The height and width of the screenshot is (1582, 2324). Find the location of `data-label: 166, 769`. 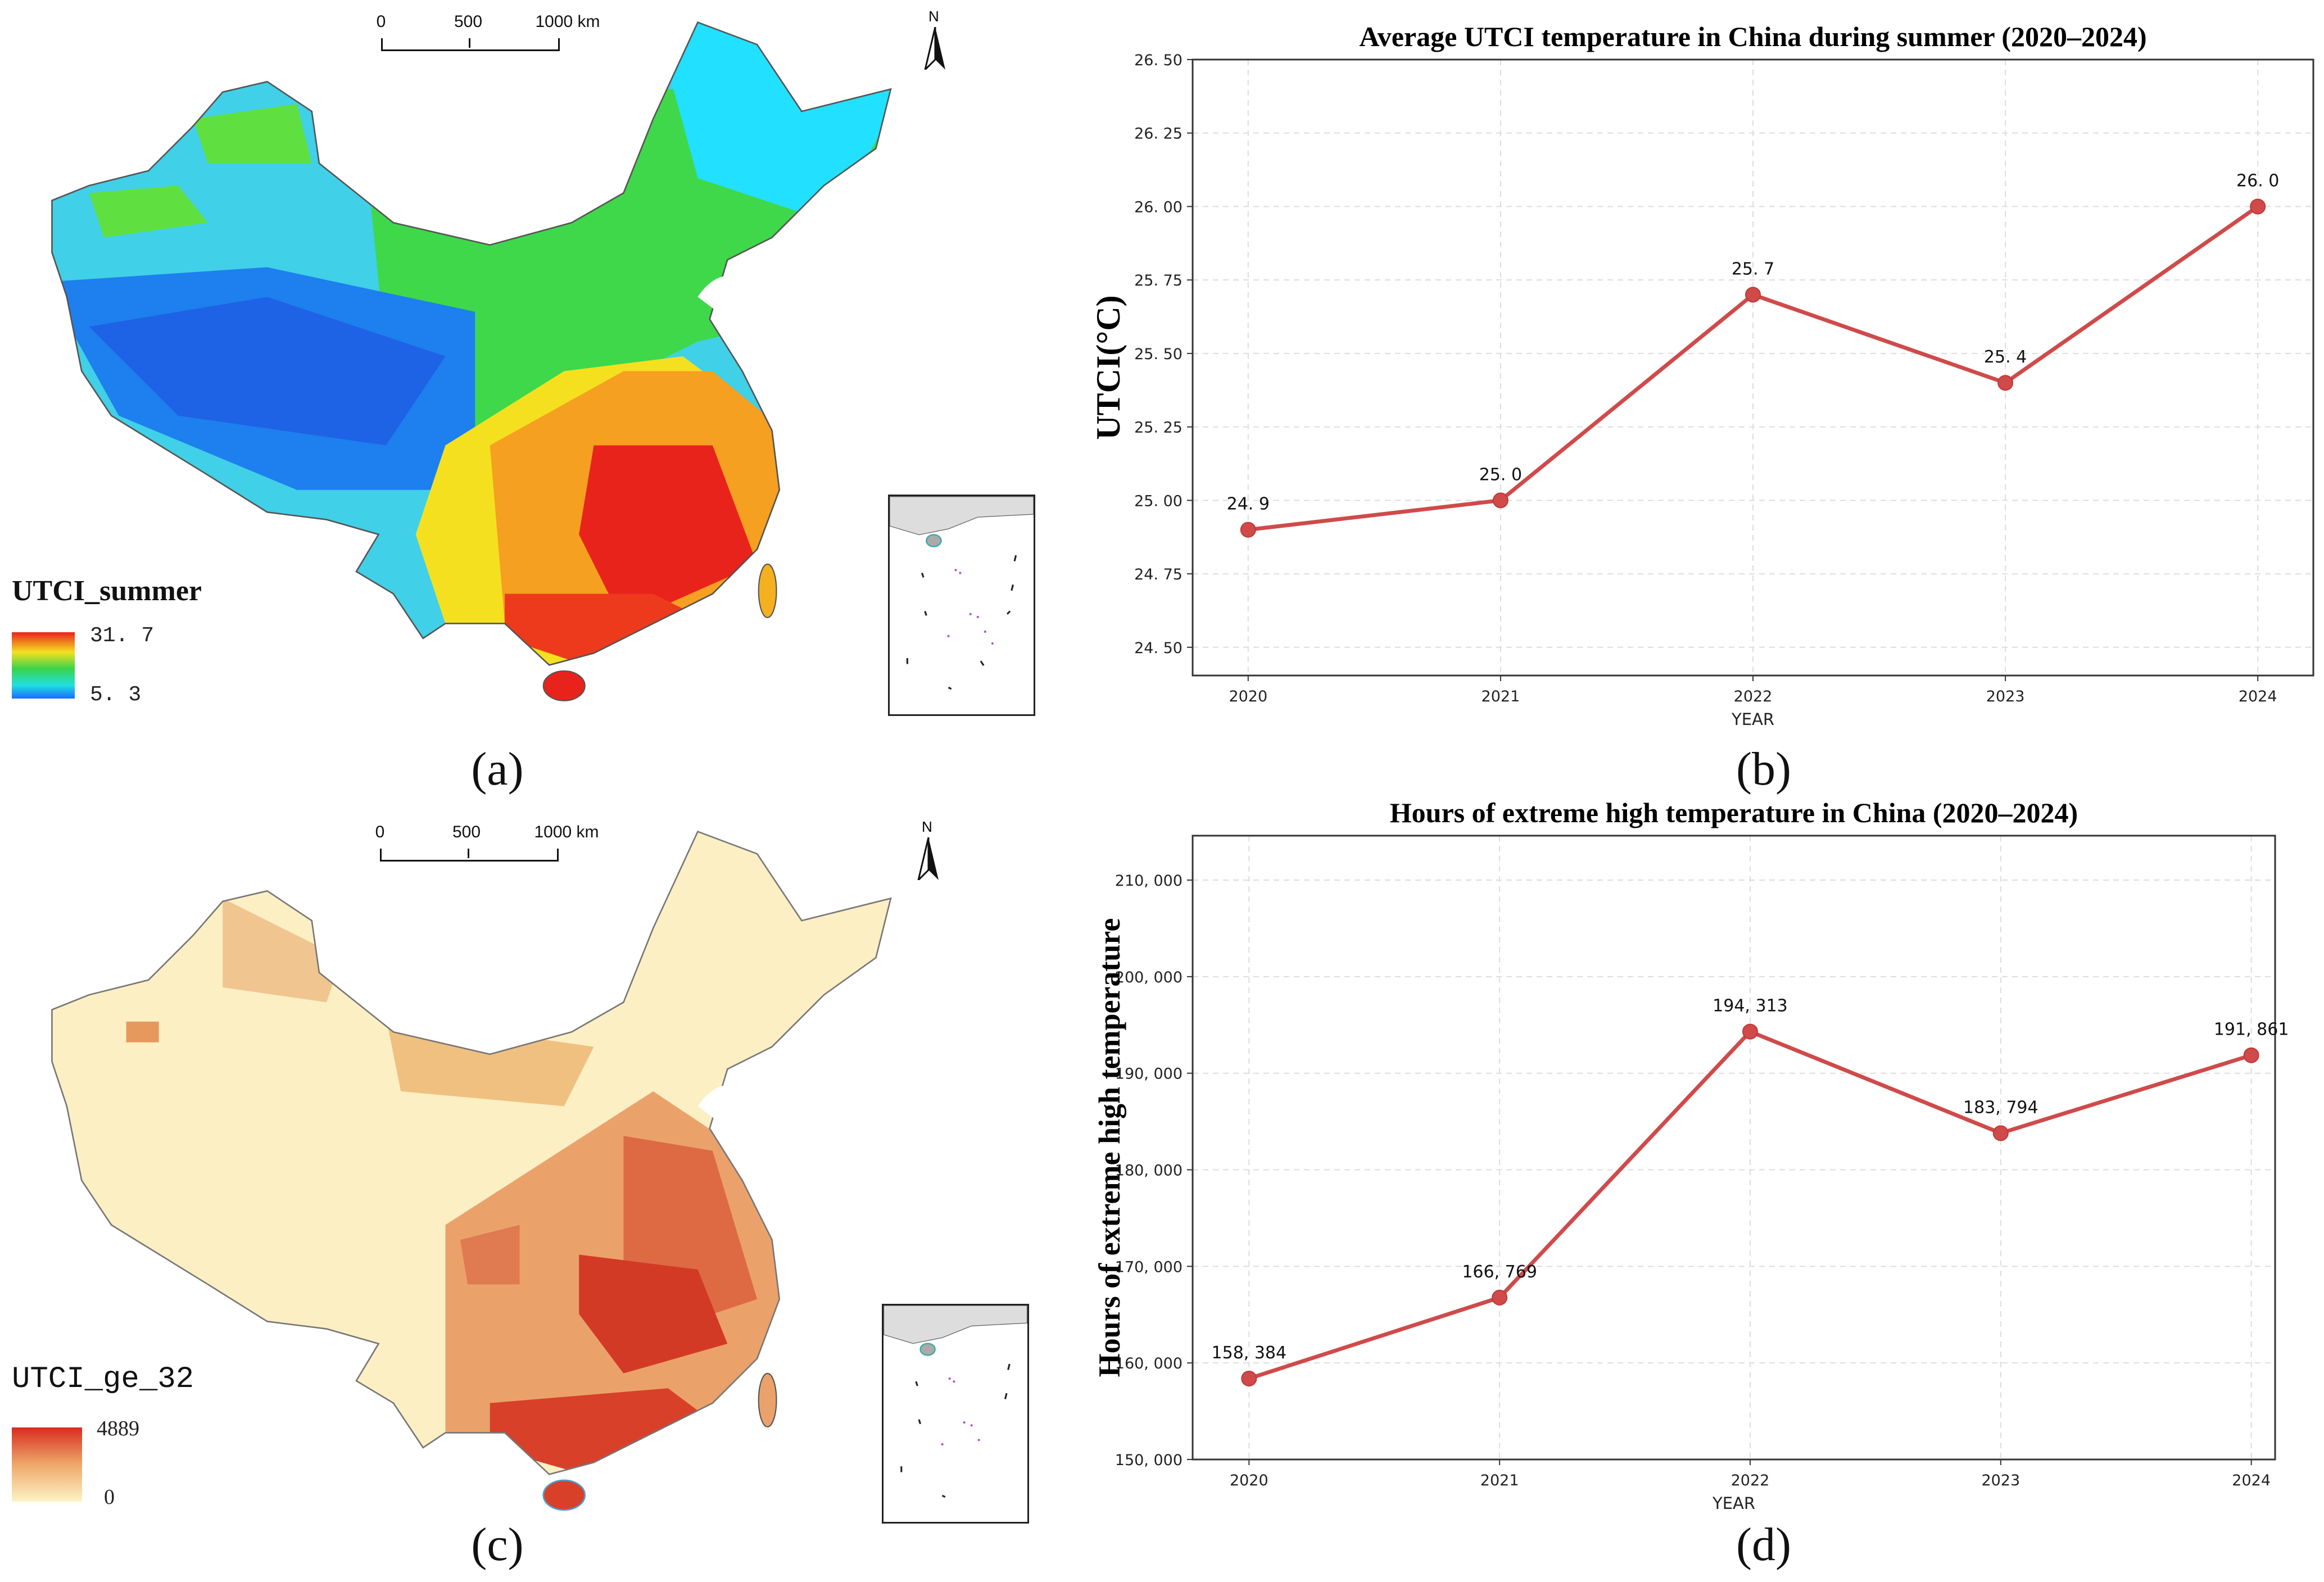

data-label: 166, 769 is located at coordinates (1499, 1272).